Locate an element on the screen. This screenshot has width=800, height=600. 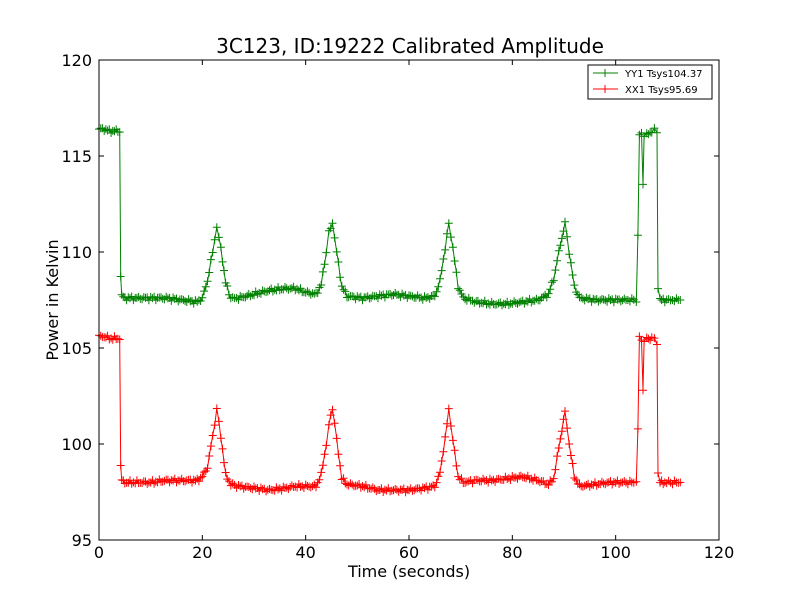
x-tick-label: 20 is located at coordinates (202, 552).